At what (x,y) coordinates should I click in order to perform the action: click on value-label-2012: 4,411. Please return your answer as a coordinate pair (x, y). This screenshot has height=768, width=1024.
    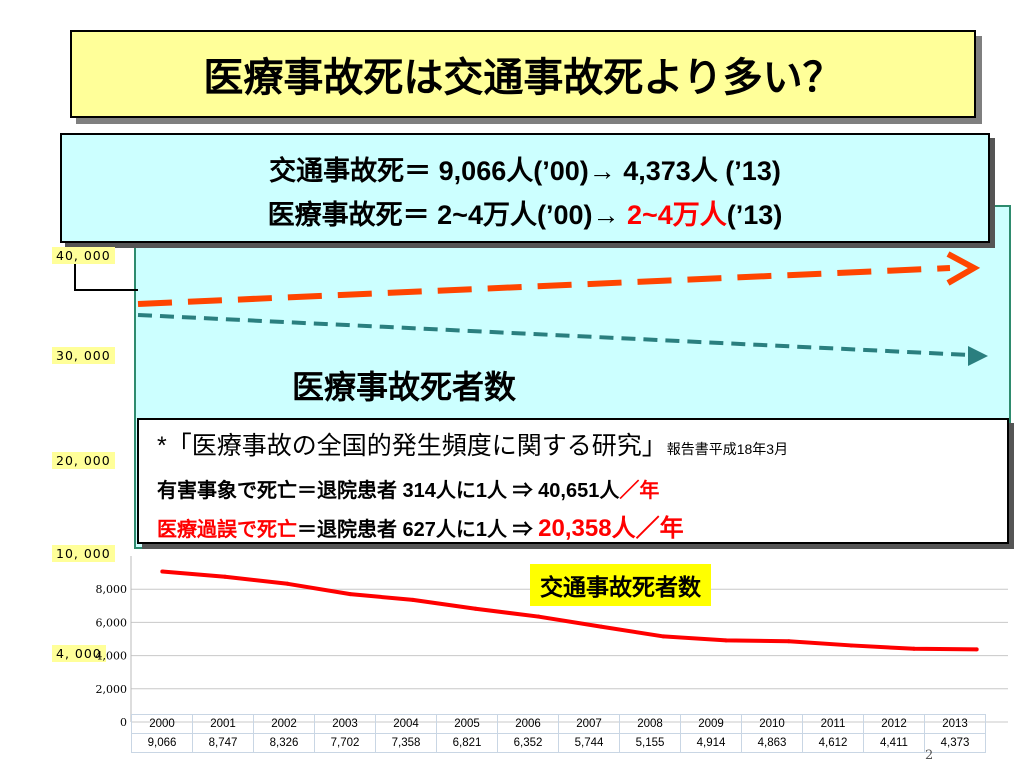
    Looking at the image, I should click on (894, 743).